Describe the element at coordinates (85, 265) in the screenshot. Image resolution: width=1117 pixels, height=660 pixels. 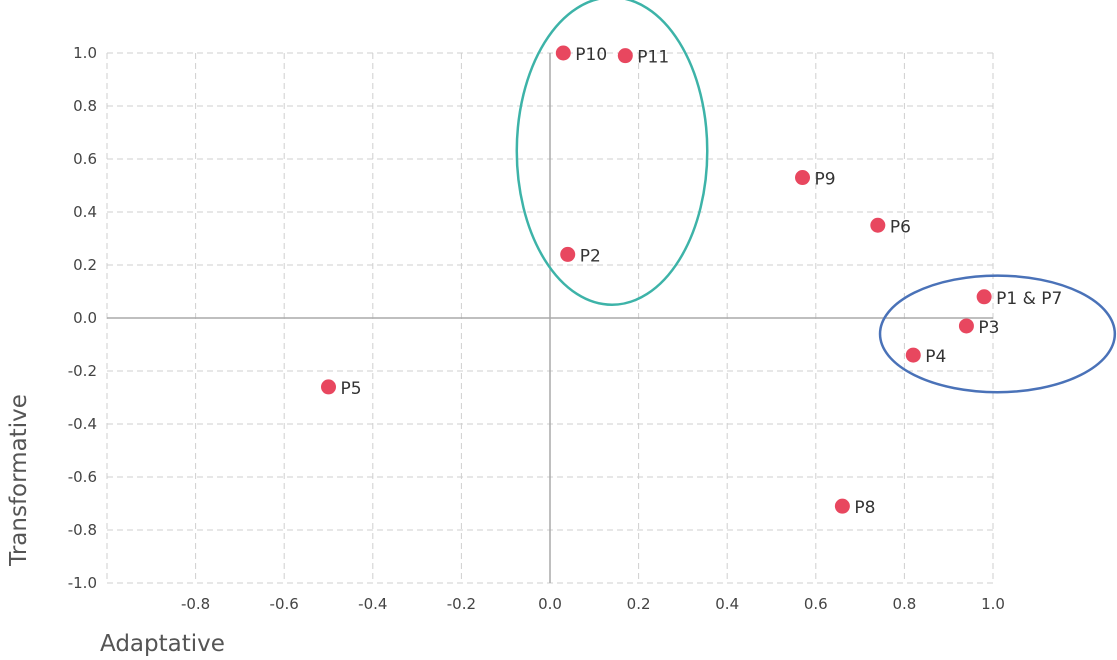
I see `y-tick-label: 0.2` at that location.